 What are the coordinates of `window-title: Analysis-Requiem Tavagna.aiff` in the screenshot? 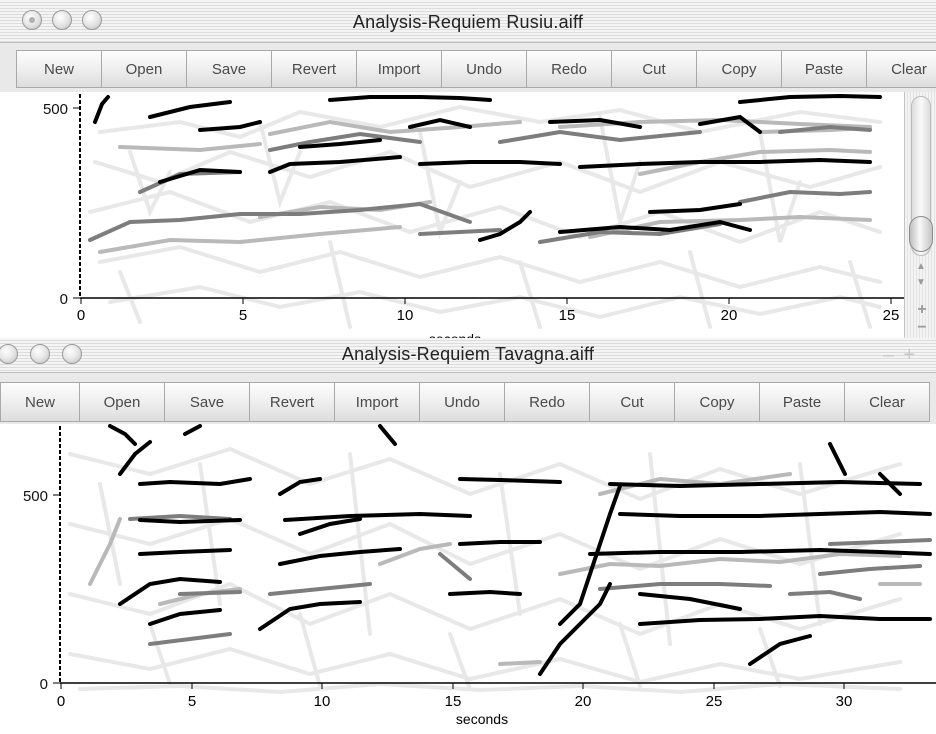 It's located at (468, 354).